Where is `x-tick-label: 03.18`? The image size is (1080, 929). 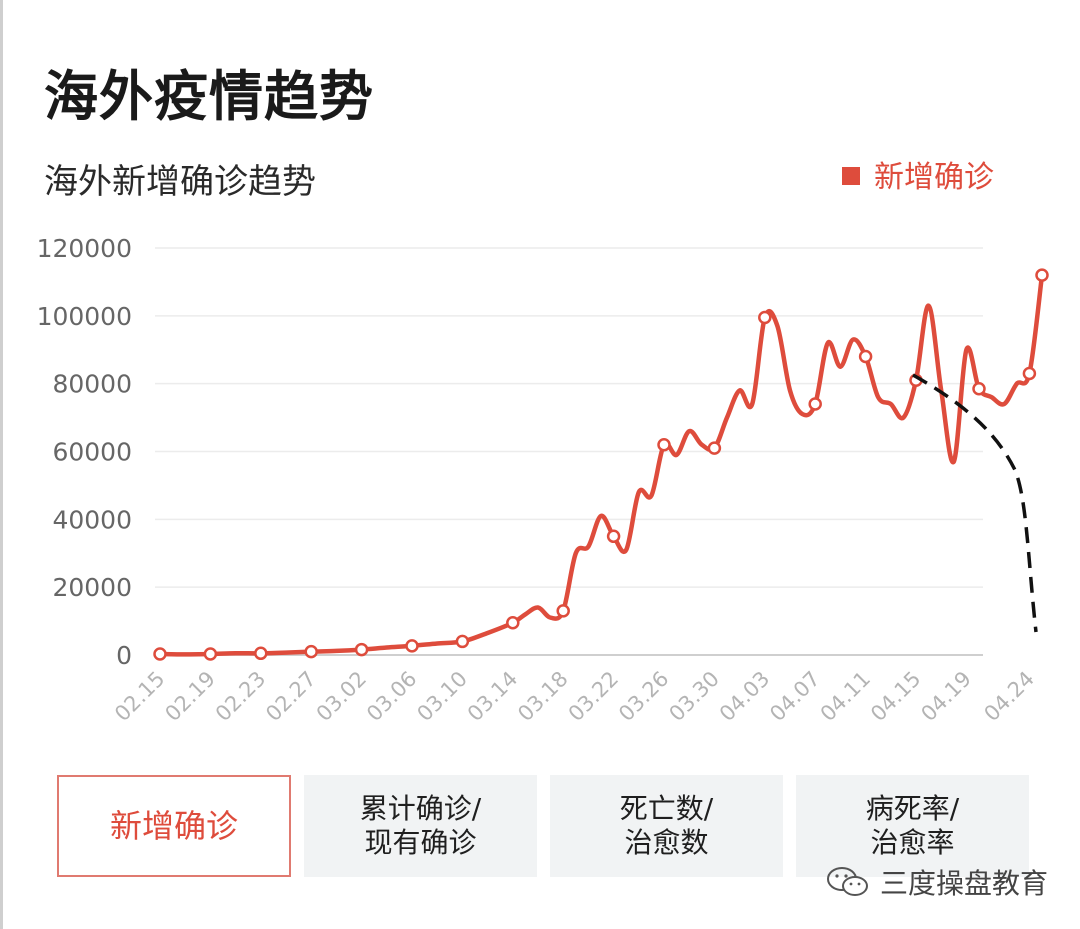 x-tick-label: 03.18 is located at coordinates (542, 696).